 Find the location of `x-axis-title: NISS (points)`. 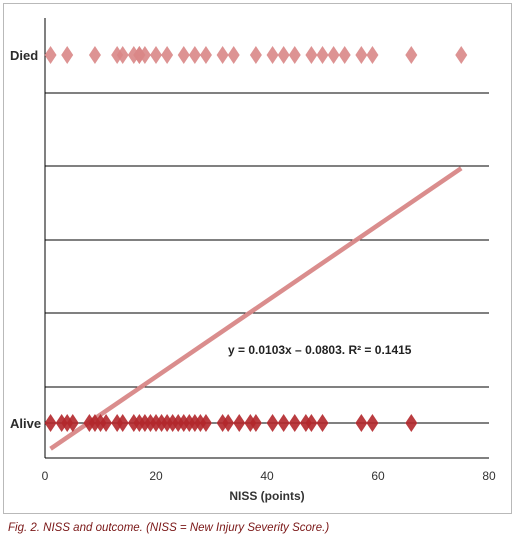

x-axis-title: NISS (points) is located at coordinates (266, 496).